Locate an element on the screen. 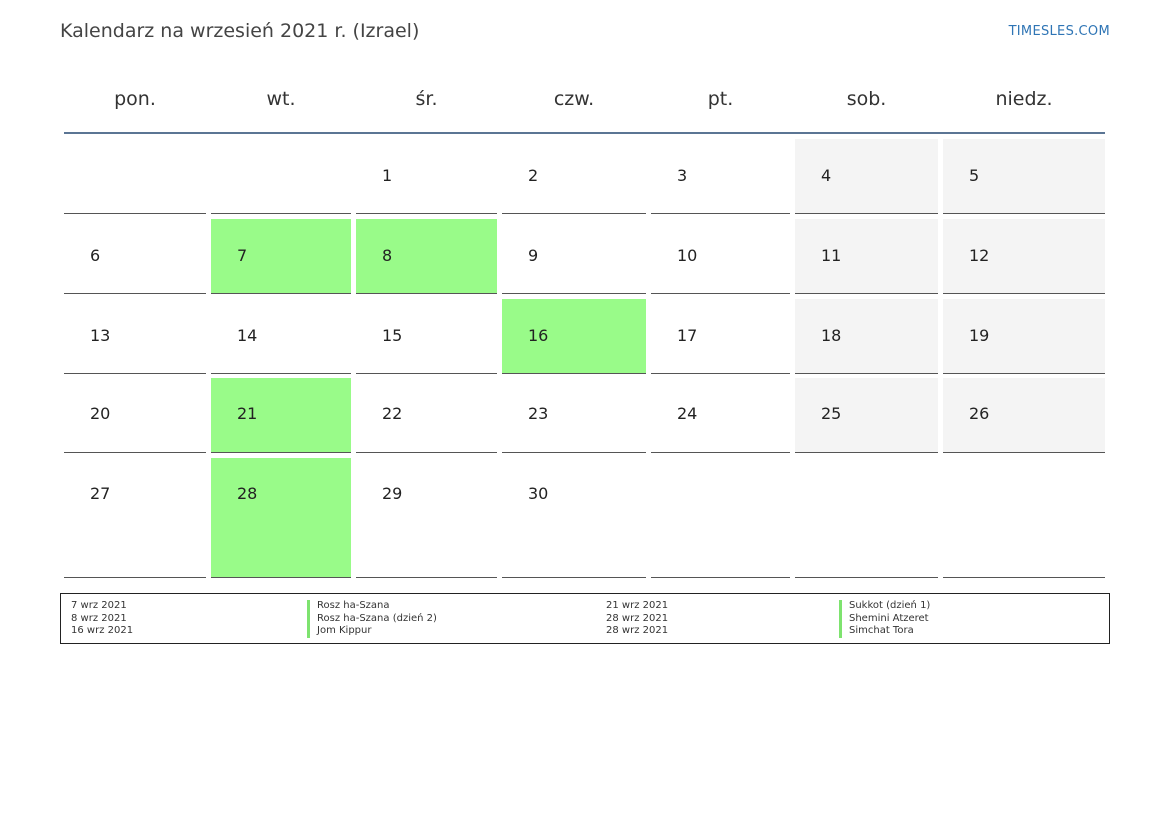  calendar-day-holiday: 8 is located at coordinates (426, 256).